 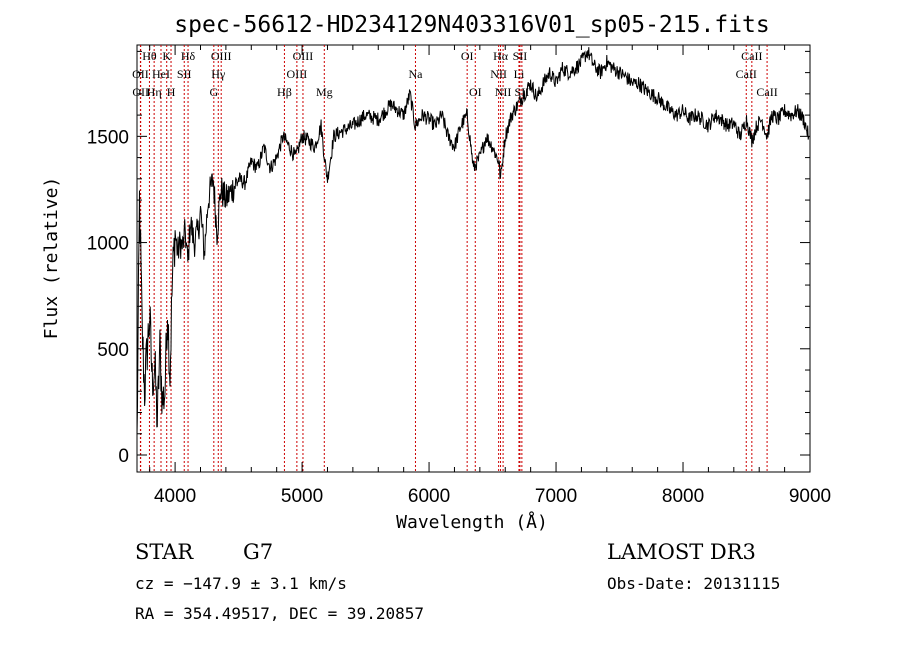 I want to click on observation-date: Obs-Date: 20131115, so click(x=693, y=583).